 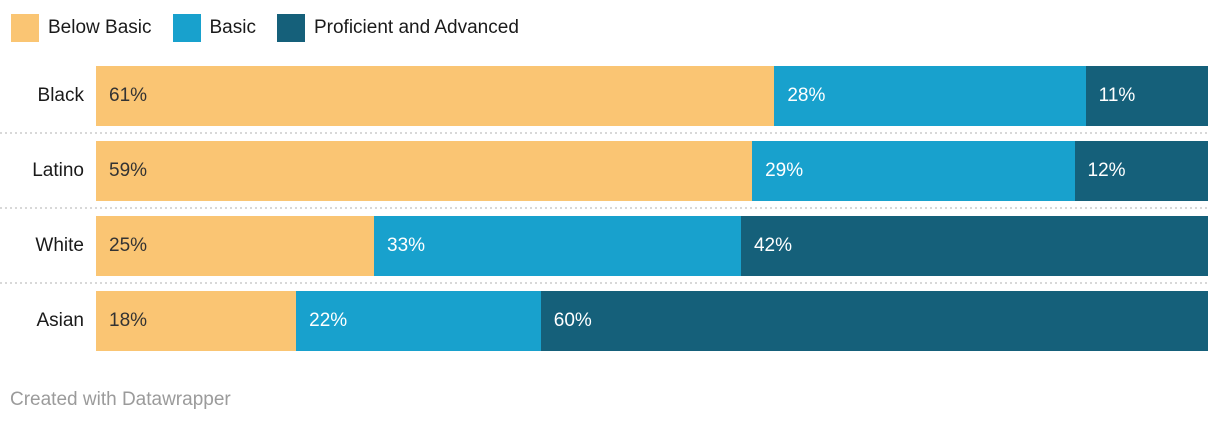 What do you see at coordinates (772, 245) in the screenshot?
I see `value-label: 42%` at bounding box center [772, 245].